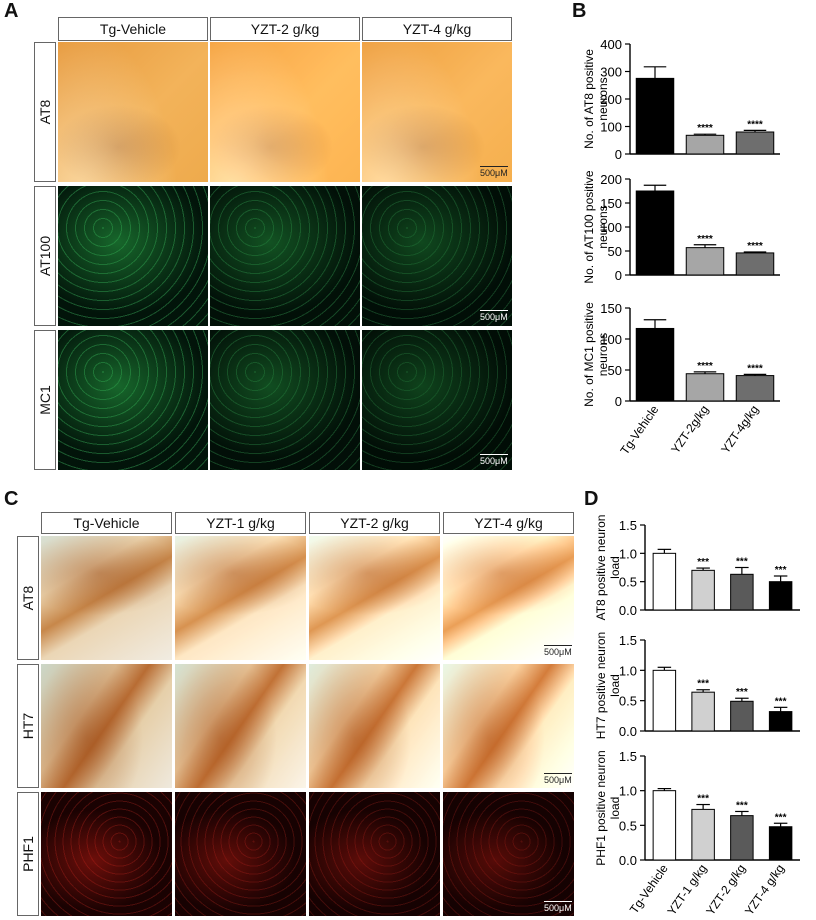 The width and height of the screenshot is (816, 920). What do you see at coordinates (591, 499) in the screenshot?
I see `panel-letter-d: D` at bounding box center [591, 499].